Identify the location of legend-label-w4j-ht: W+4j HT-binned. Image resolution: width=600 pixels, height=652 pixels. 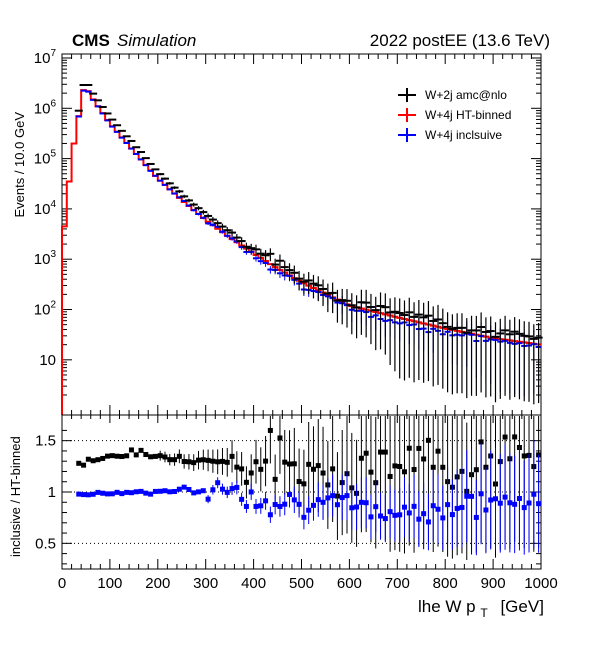
(468, 115).